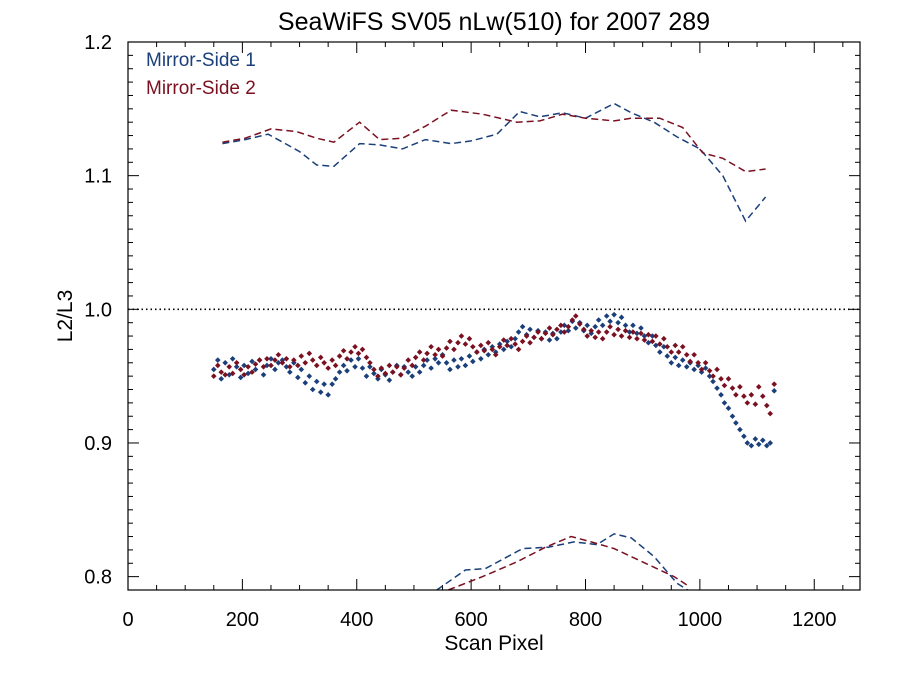 Image resolution: width=900 pixels, height=675 pixels. Describe the element at coordinates (493, 643) in the screenshot. I see `x-axis-label: Scan Pixel` at that location.